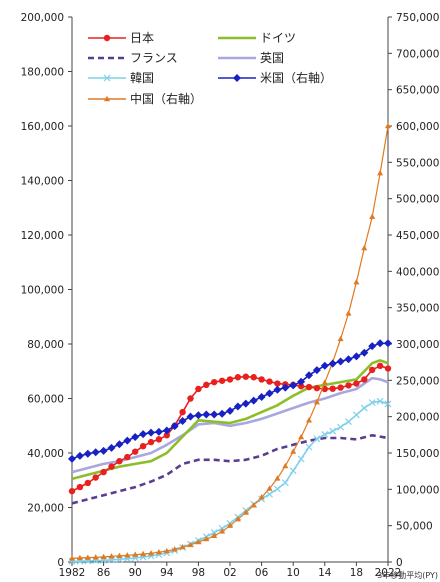 This screenshot has width=440, height=582. Describe the element at coordinates (166, 98) in the screenshot. I see `legend-label: 中国（右軸）` at that location.